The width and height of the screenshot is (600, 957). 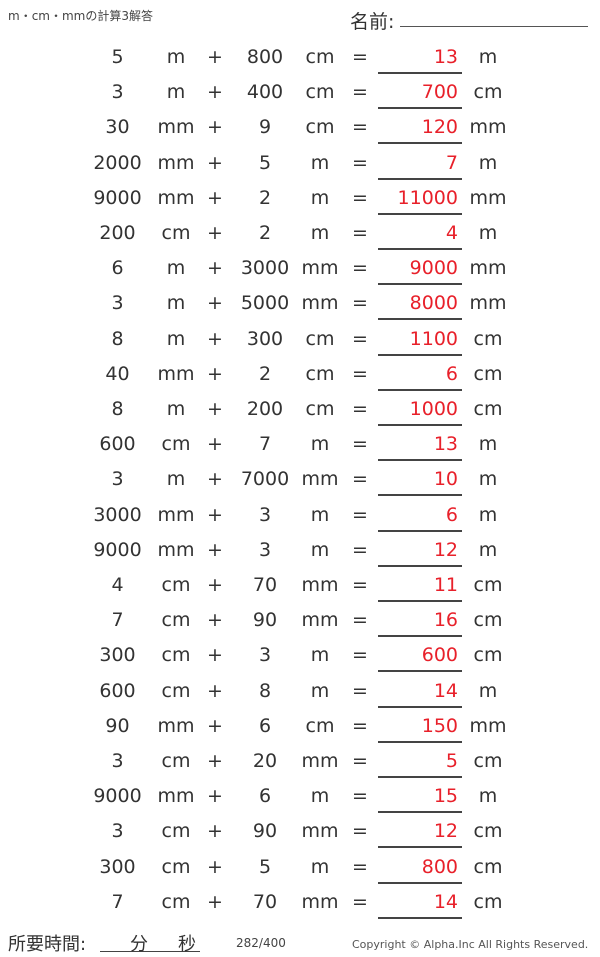 What do you see at coordinates (117, 655) in the screenshot?
I see `first-number: 300` at bounding box center [117, 655].